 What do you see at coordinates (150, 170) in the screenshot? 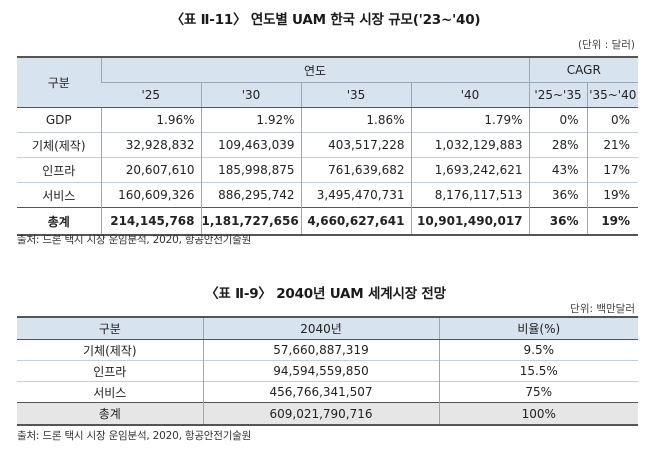
I see `value-cell: 20,607,610` at bounding box center [150, 170].